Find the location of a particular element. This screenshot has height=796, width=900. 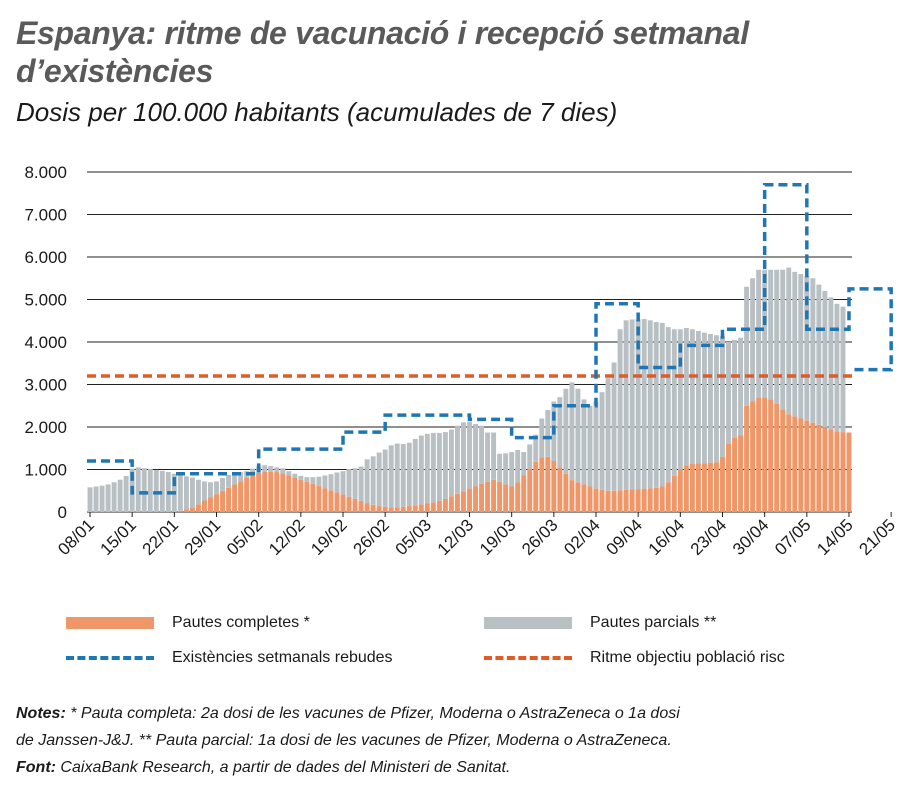

x-tick-label: 22/01 is located at coordinates (161, 537).